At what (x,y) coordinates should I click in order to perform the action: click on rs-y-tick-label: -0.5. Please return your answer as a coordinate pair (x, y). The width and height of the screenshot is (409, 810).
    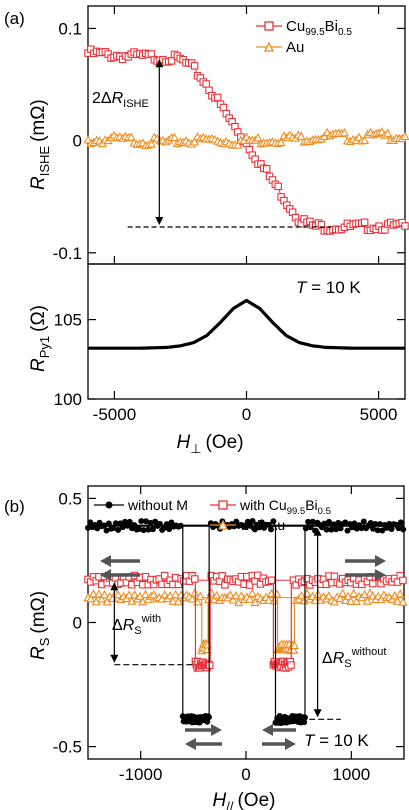
    Looking at the image, I should click on (67, 747).